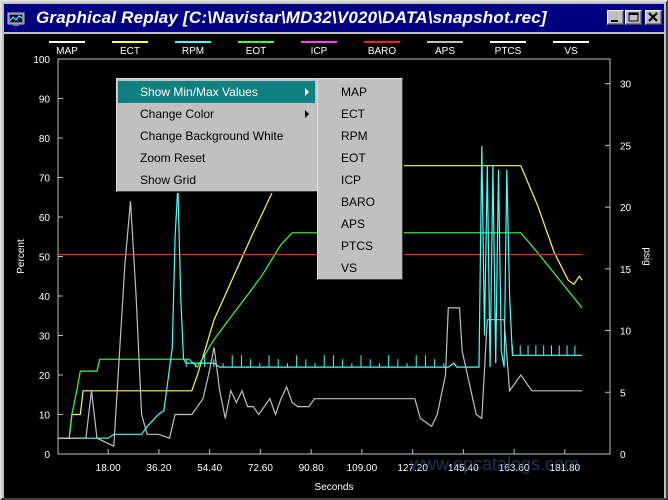  What do you see at coordinates (45, 376) in the screenshot?
I see `y-tick-label: 20` at bounding box center [45, 376].